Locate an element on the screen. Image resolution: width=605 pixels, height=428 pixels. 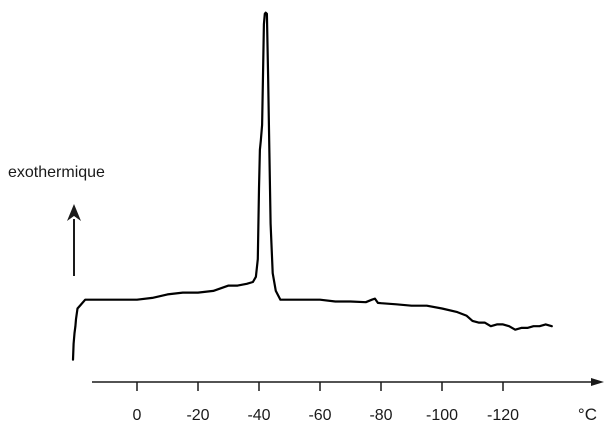
y-axis-label: exothermique is located at coordinates (56, 172).